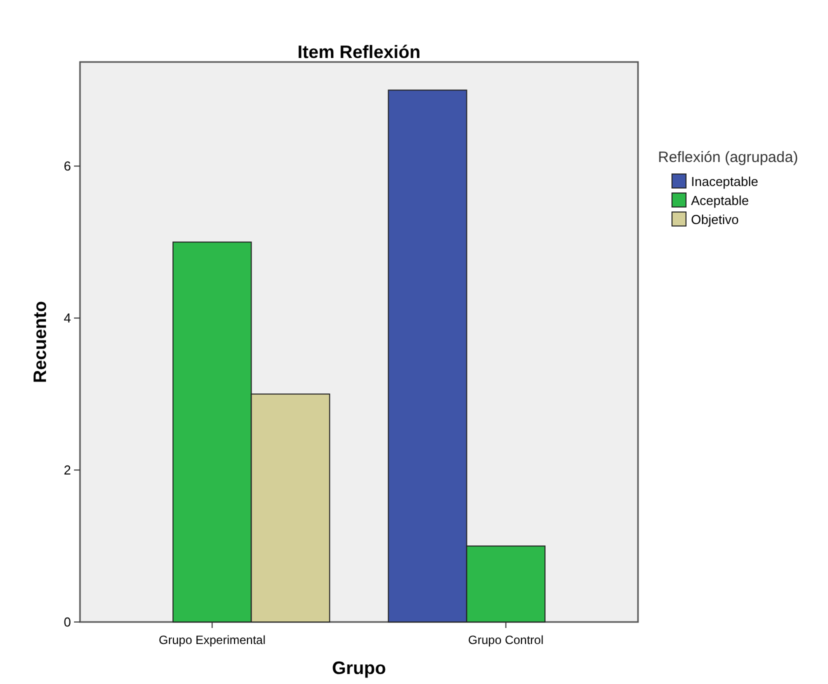 This screenshot has height=684, width=828. I want to click on legend-label: Objetivo, so click(715, 219).